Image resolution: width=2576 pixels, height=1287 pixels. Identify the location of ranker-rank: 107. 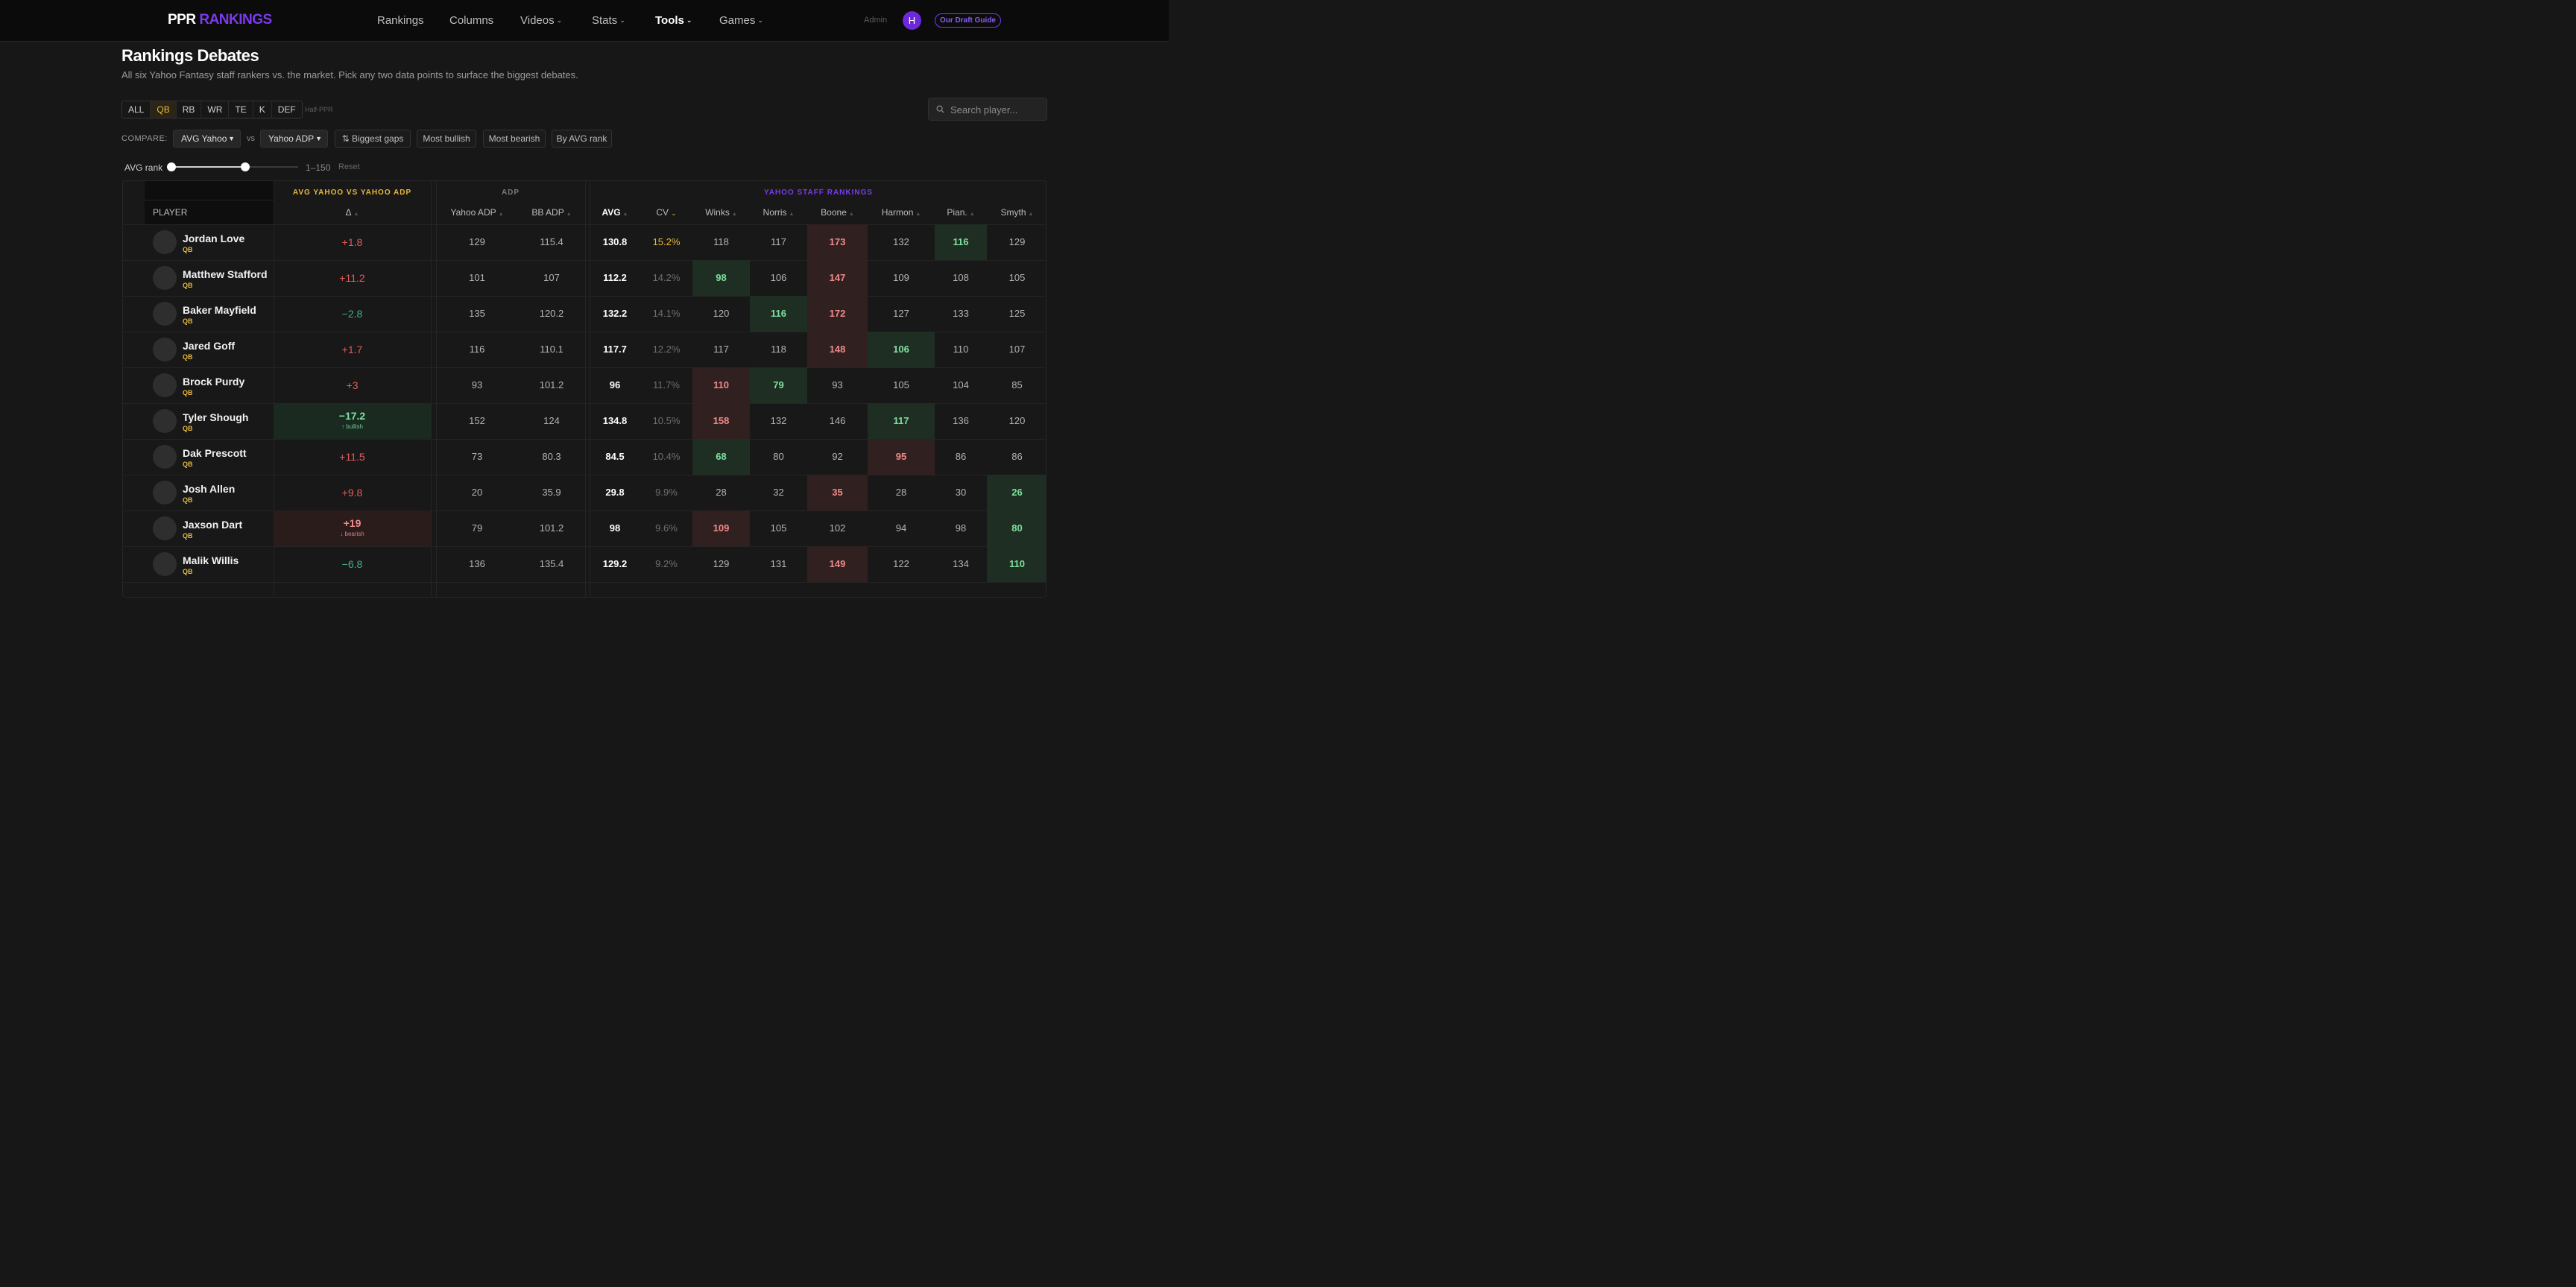
(1017, 349).